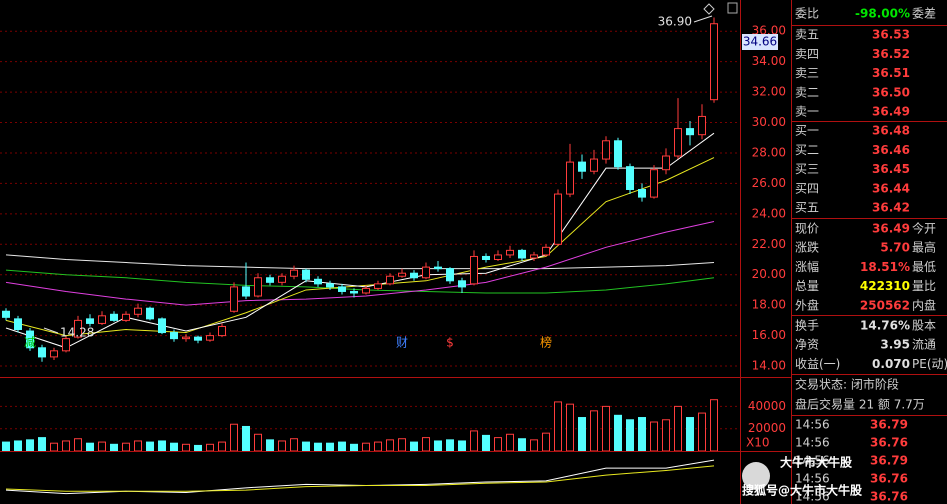  I want to click on quote-label: 14:56, so click(812, 479).